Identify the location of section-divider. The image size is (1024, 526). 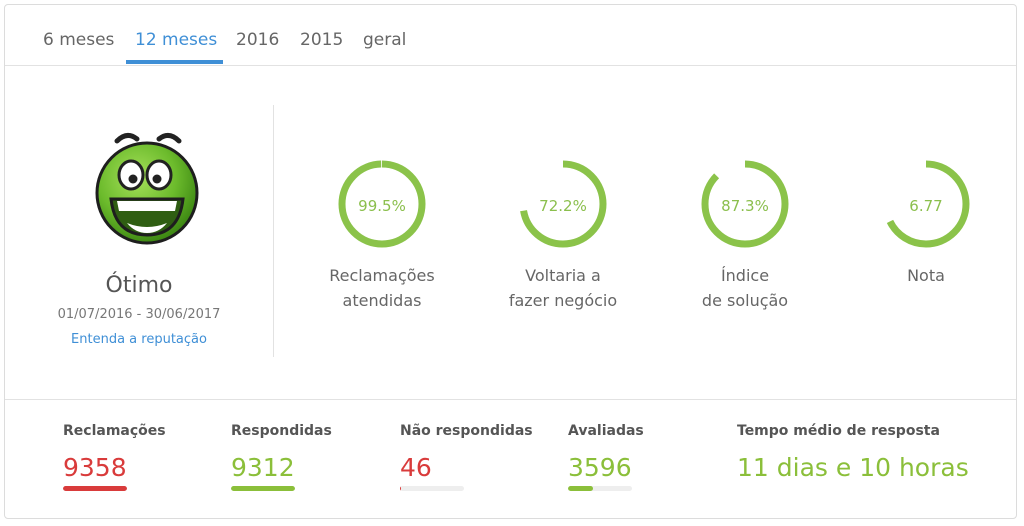
(510, 399).